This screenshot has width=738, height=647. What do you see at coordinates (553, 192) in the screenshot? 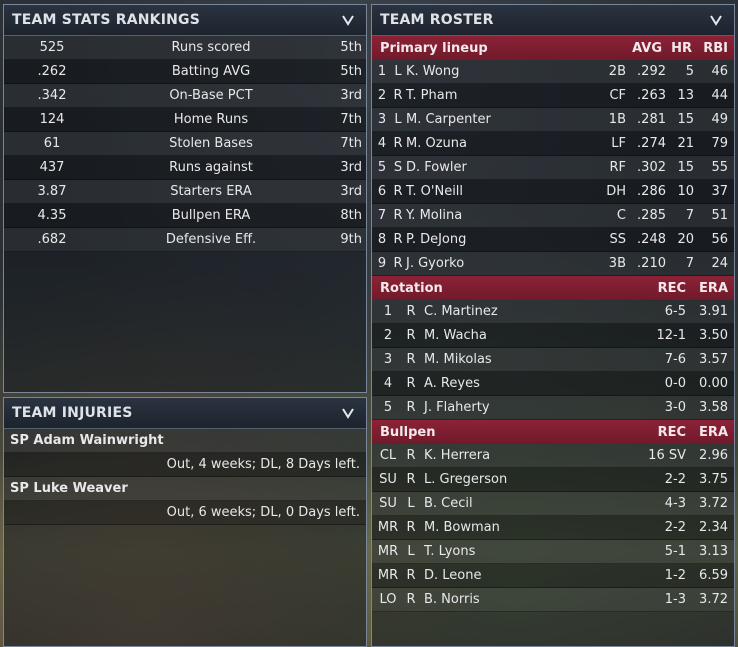
I see `lineup-row: 6 R T. O'Neill DH .286 10 37` at bounding box center [553, 192].